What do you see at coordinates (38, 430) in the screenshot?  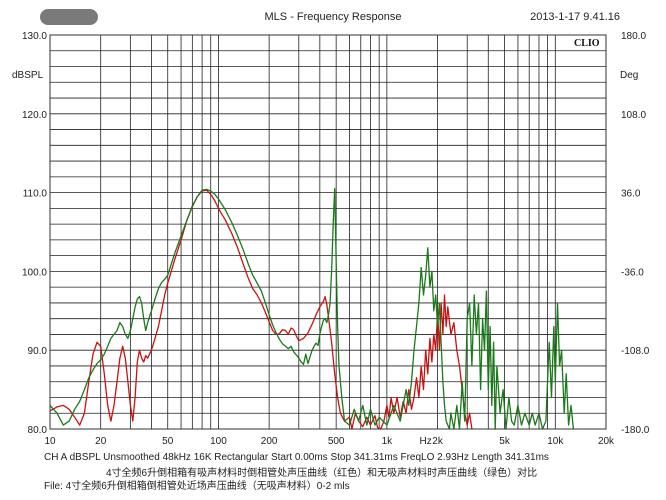 I see `y-tick-label-left: 80.0` at bounding box center [38, 430].